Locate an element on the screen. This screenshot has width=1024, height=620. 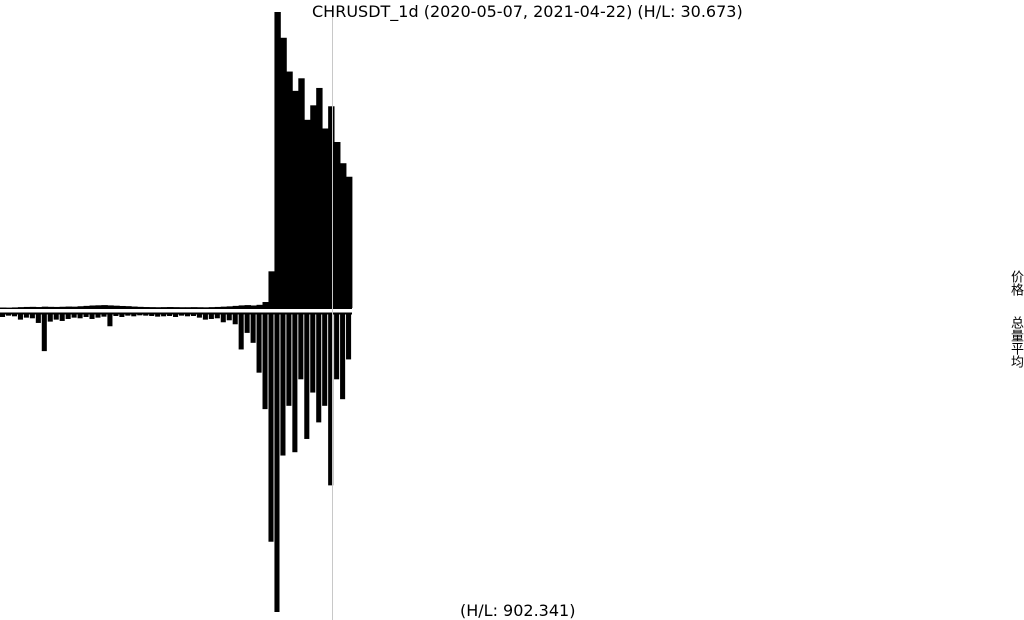
price-axis-label: 价格 is located at coordinates (1015, 283).